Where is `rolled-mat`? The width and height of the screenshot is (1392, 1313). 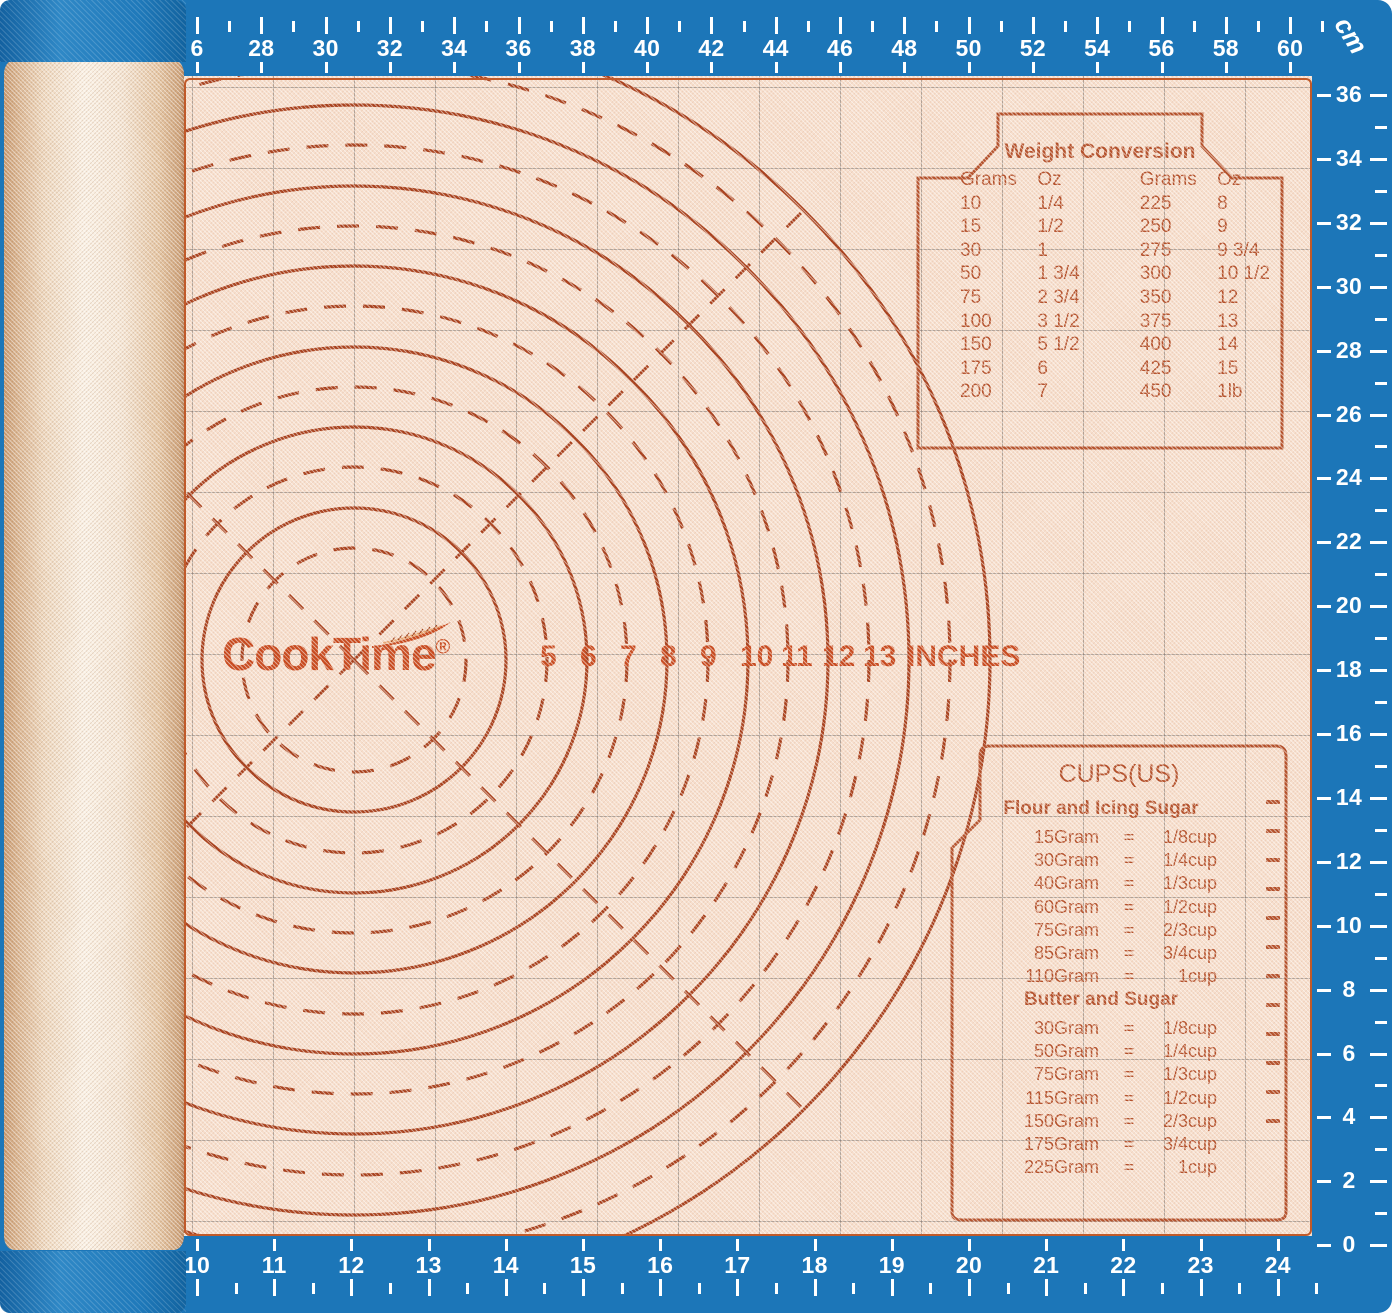 rolled-mat is located at coordinates (93, 656).